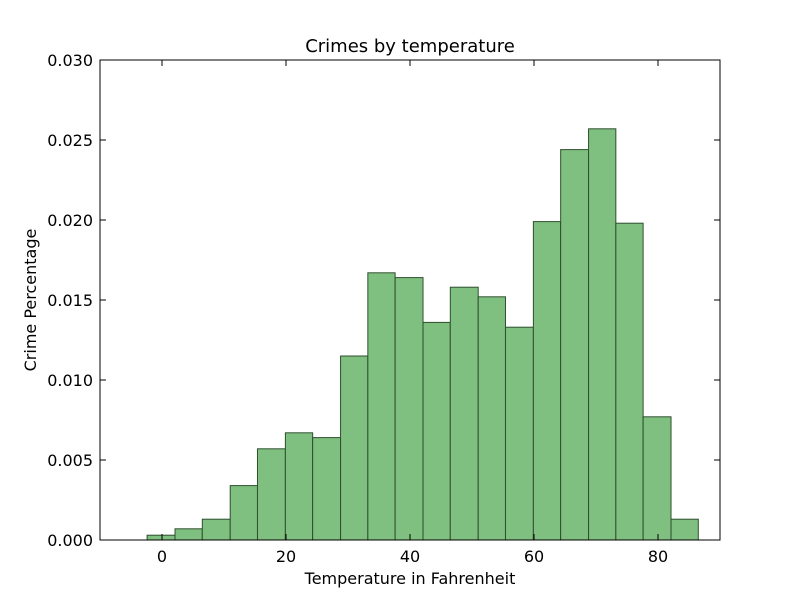  I want to click on y-axis-label: Crime Percentage, so click(30, 300).